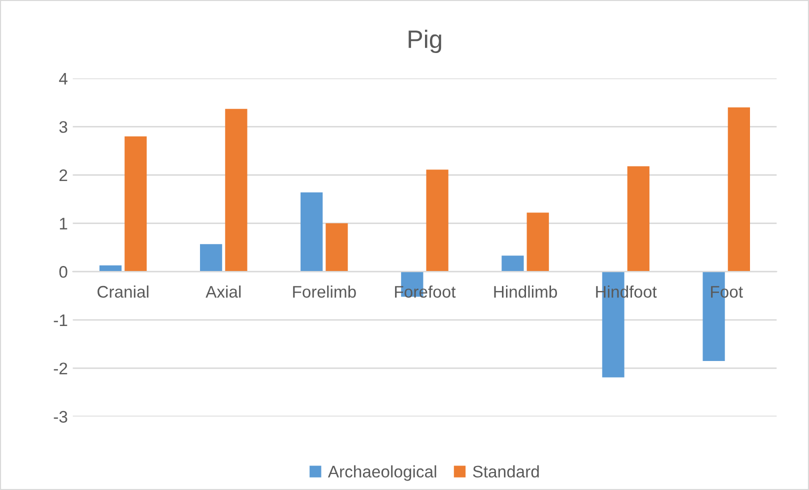  What do you see at coordinates (525, 291) in the screenshot?
I see `x-tick-label: Hindlimb` at bounding box center [525, 291].